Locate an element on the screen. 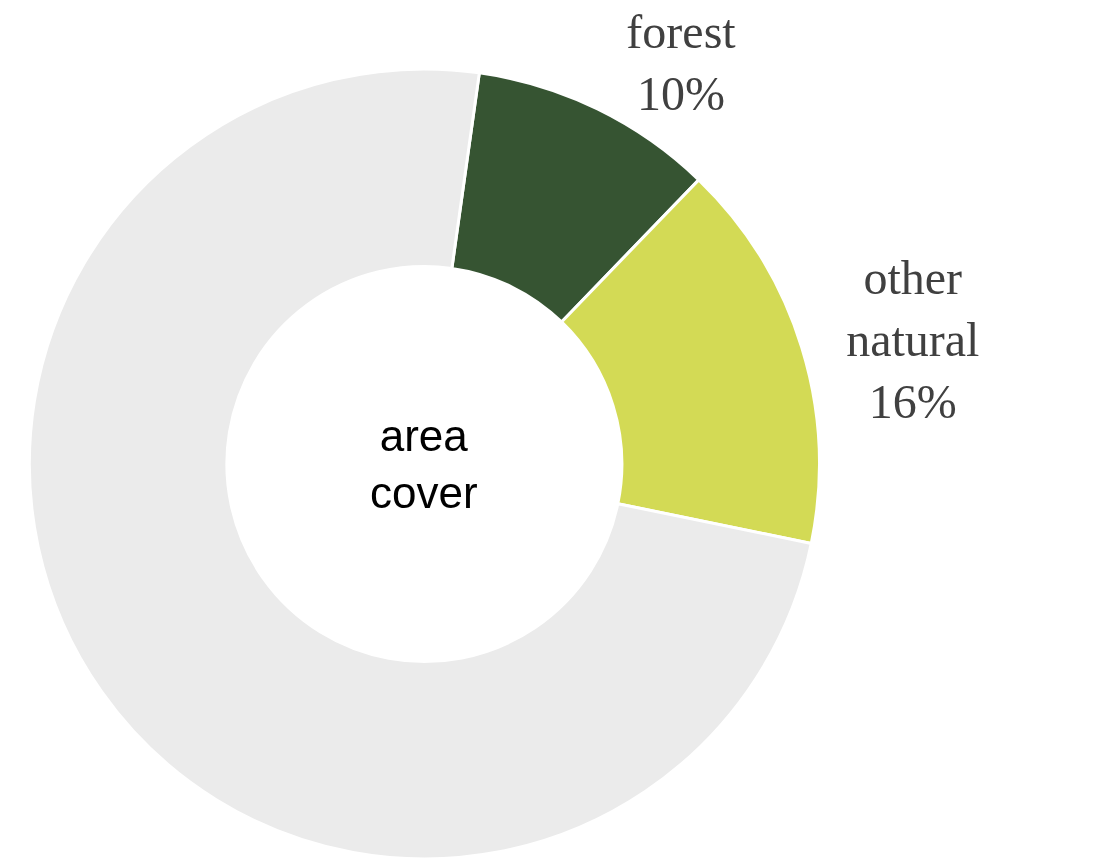  data-label: 10% is located at coordinates (681, 94).